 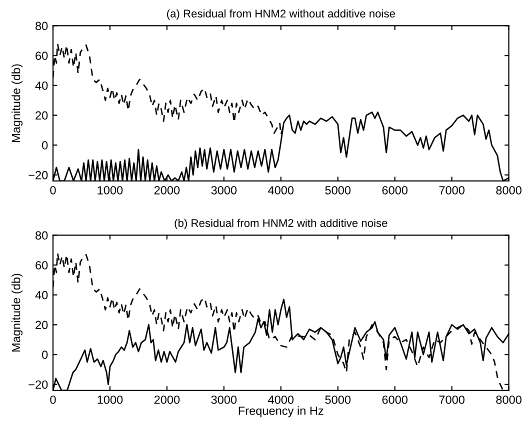 I want to click on x-axis-title: Frequency in Hz, so click(x=281, y=412).